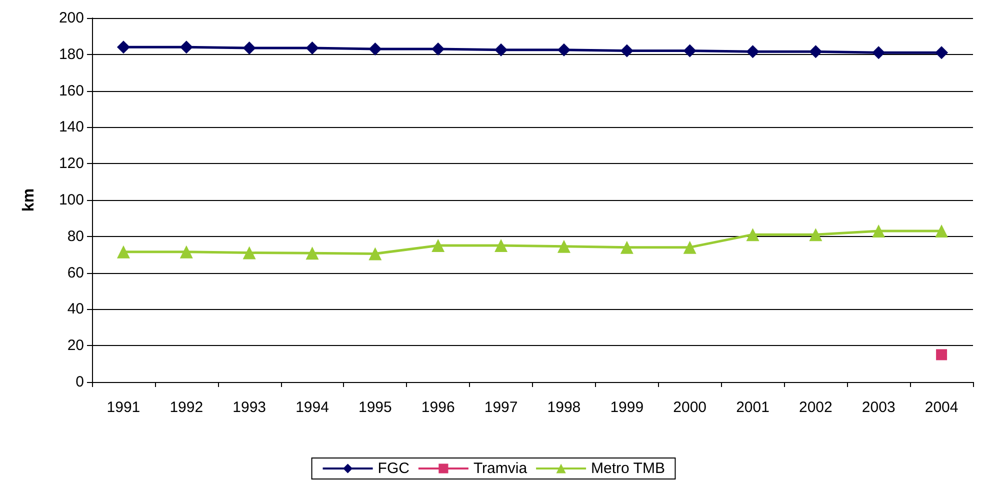  I want to click on x-tick-label: 1996, so click(438, 407).